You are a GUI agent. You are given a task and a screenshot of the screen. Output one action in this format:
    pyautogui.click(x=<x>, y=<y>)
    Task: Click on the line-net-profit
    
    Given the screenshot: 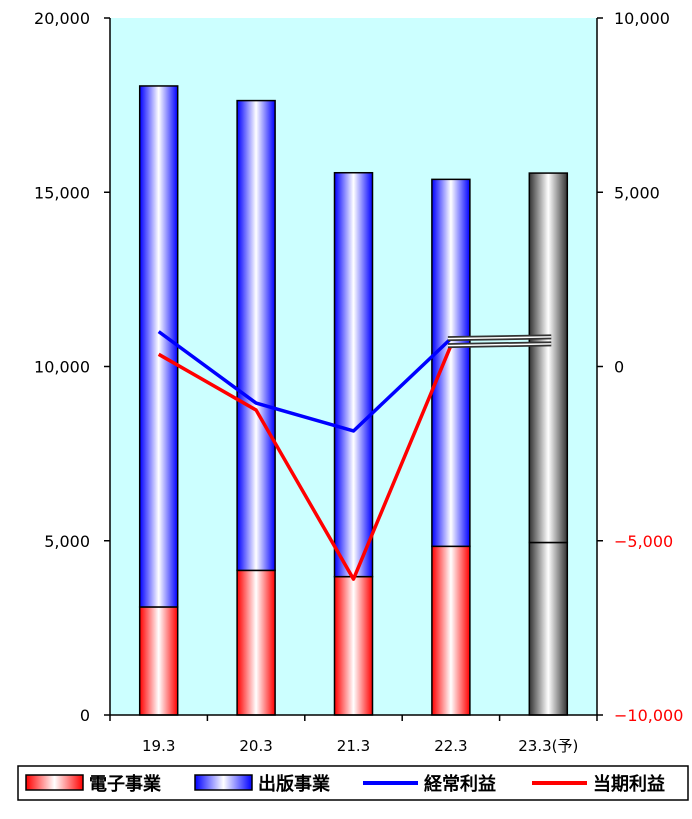 What is the action you would take?
    pyautogui.click(x=305, y=462)
    